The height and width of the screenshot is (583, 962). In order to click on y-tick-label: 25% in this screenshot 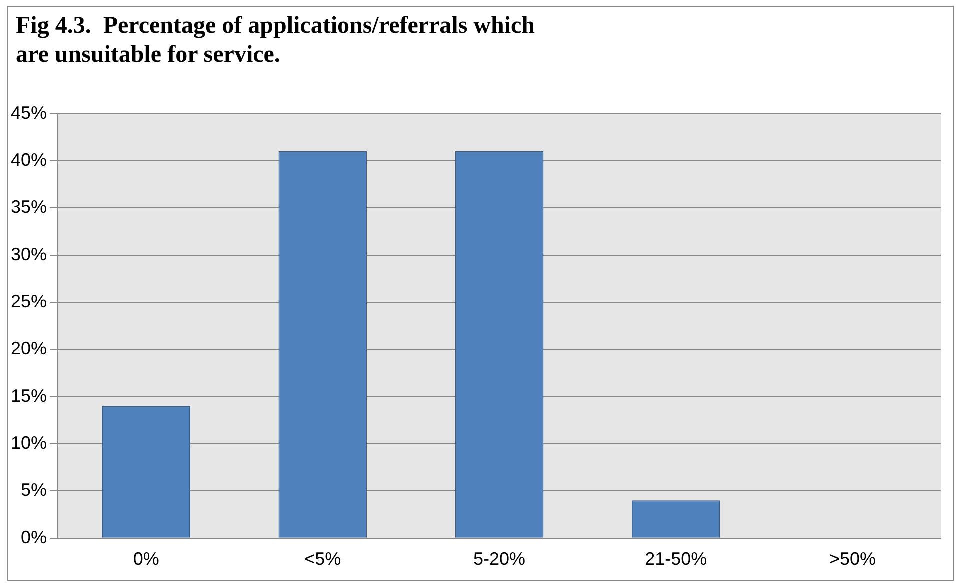, I will do `click(29, 301)`.